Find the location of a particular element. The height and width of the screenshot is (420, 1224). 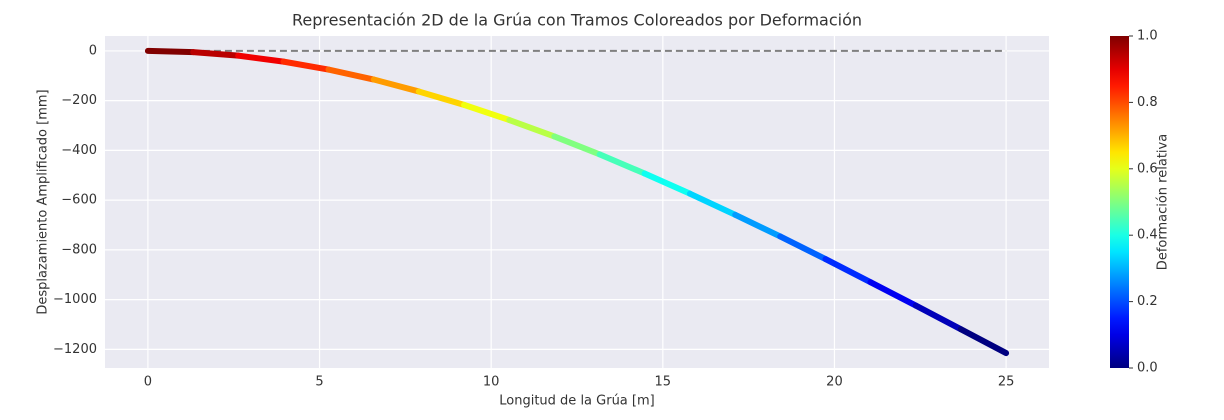

colorbar-tick-label: 0.8 is located at coordinates (1147, 102).